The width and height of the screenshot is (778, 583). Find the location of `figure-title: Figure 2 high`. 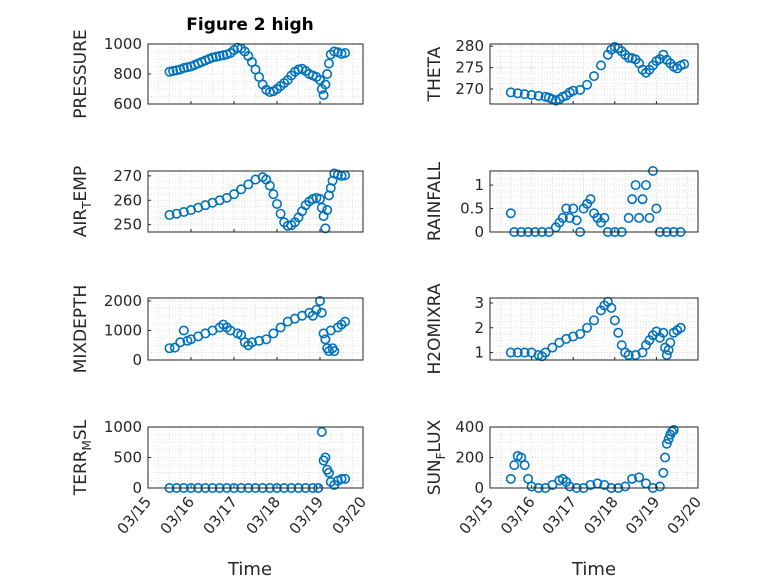

figure-title: Figure 2 high is located at coordinates (250, 25).